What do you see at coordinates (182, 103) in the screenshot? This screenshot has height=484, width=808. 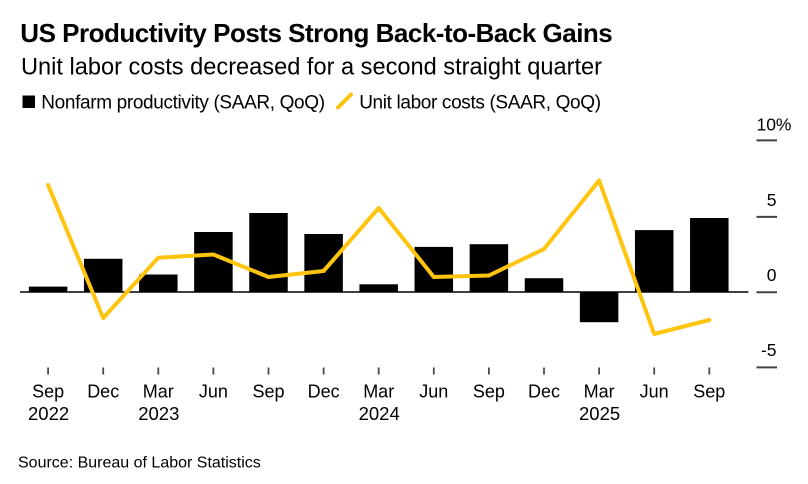 I see `svg-text:Nonfarm productivity (SAAR, Qo: Nonfarm productivity (SAAR, QoQ)` at bounding box center [182, 103].